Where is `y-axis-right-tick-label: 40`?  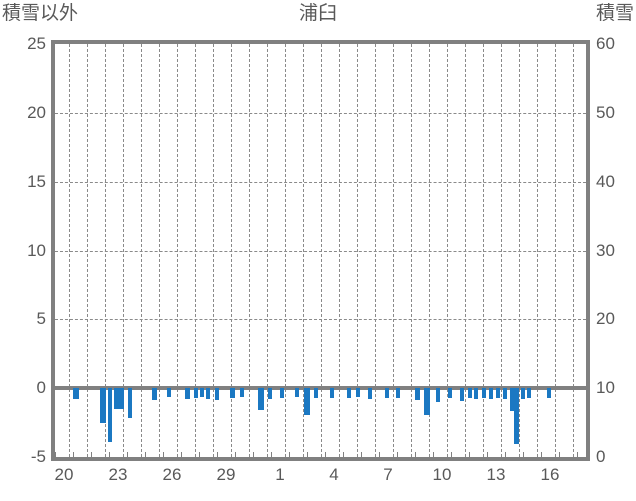 y-axis-right-tick-label: 40 is located at coordinates (605, 181).